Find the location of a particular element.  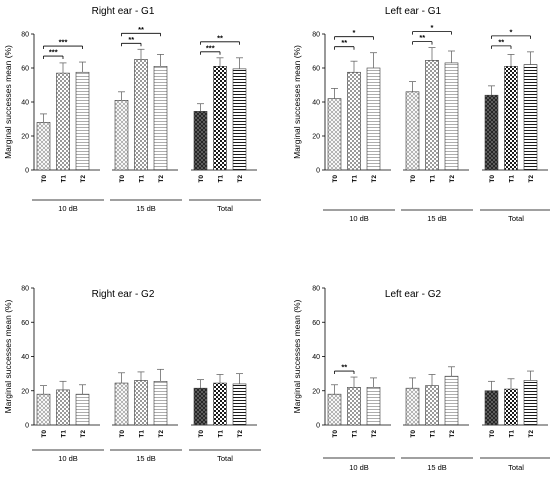

chart-title: Left ear - G2 is located at coordinates (413, 294).